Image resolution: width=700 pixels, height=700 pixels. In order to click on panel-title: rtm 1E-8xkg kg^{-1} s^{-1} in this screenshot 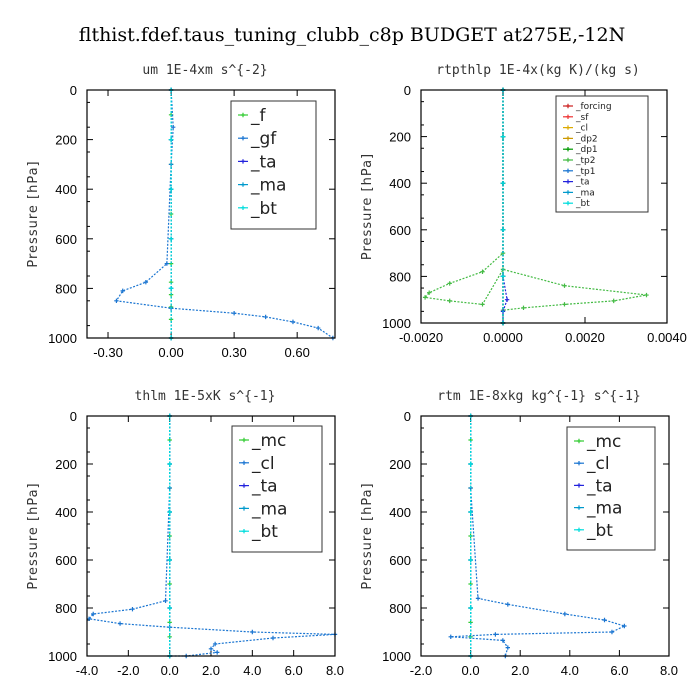, I will do `click(539, 396)`.